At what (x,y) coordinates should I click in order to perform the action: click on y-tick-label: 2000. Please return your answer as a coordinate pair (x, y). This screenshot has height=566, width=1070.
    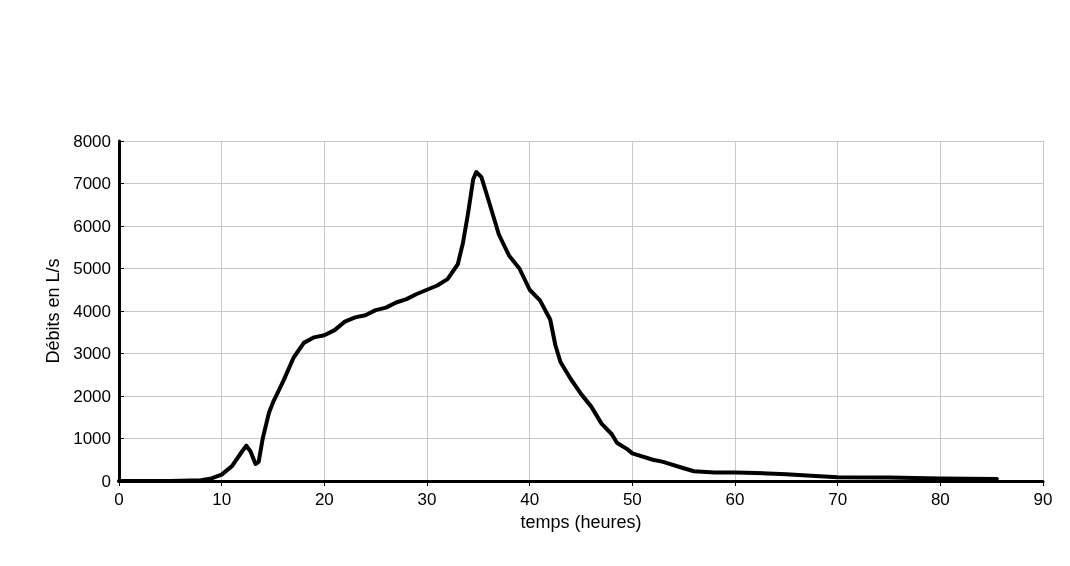
    Looking at the image, I should click on (92, 396).